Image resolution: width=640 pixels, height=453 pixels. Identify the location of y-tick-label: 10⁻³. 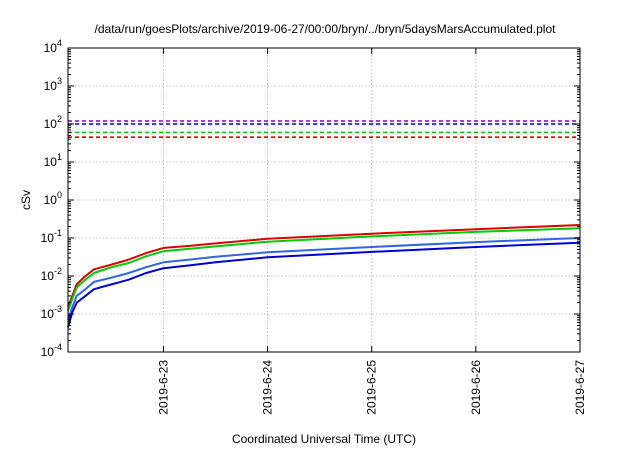
(51, 312).